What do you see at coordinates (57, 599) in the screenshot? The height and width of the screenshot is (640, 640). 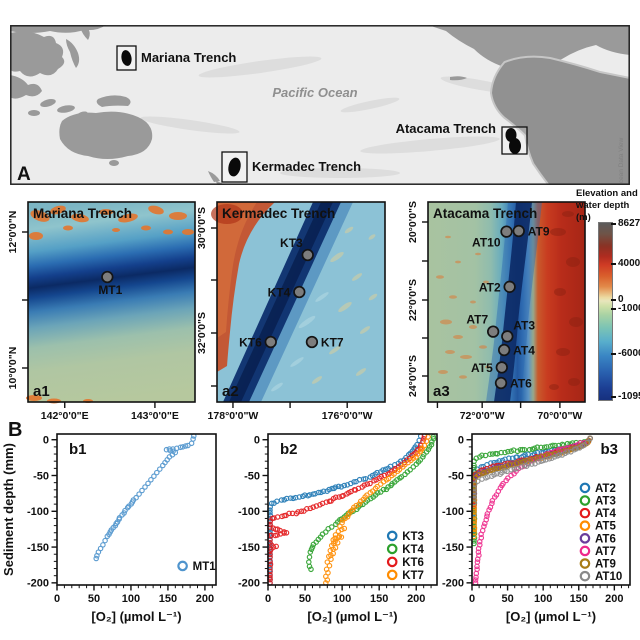 I see `x-tick-label: 0` at bounding box center [57, 599].